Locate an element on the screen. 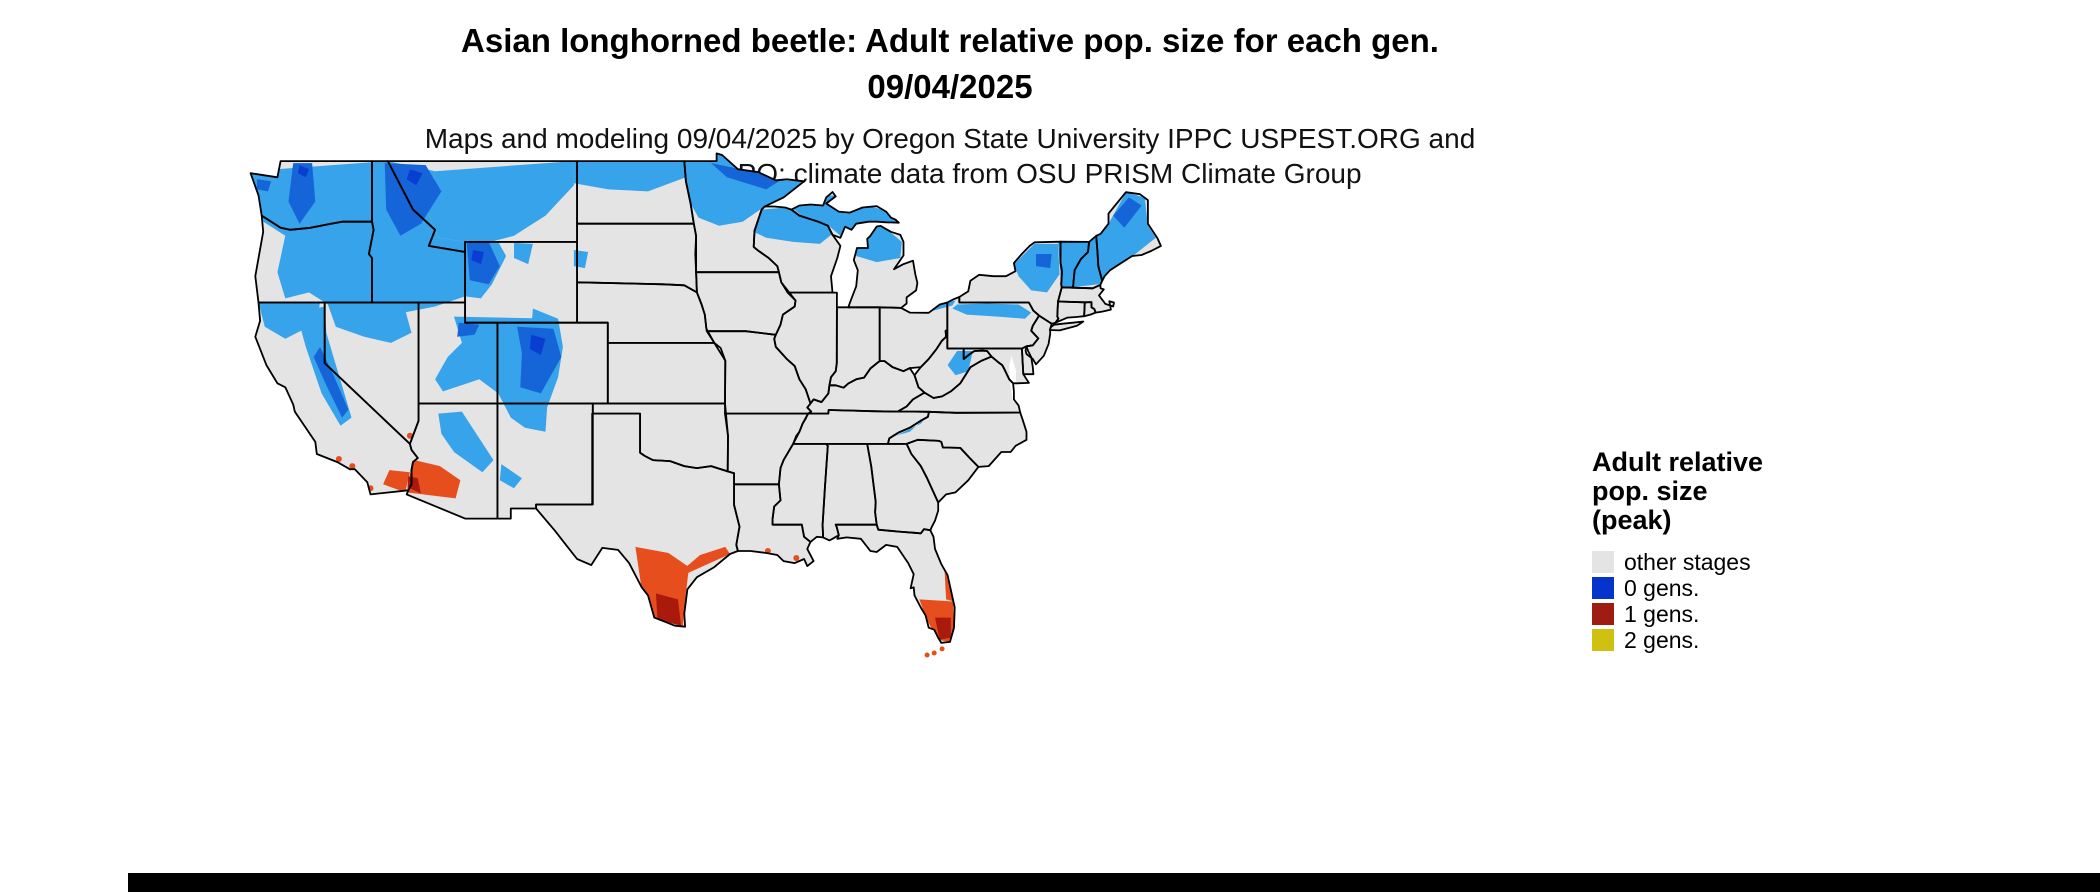 Image resolution: width=2100 pixels, height=892 pixels. legend-label: 1 gens. is located at coordinates (1662, 613).